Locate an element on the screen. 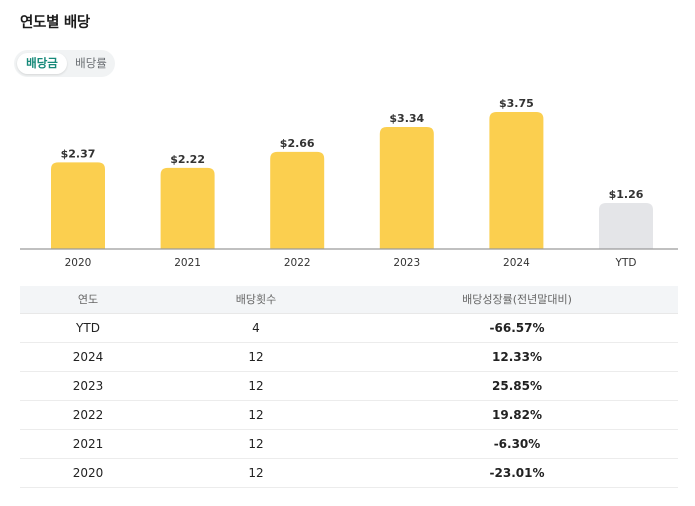 The image size is (695, 506). cell-growth: 12.33% is located at coordinates (517, 357).